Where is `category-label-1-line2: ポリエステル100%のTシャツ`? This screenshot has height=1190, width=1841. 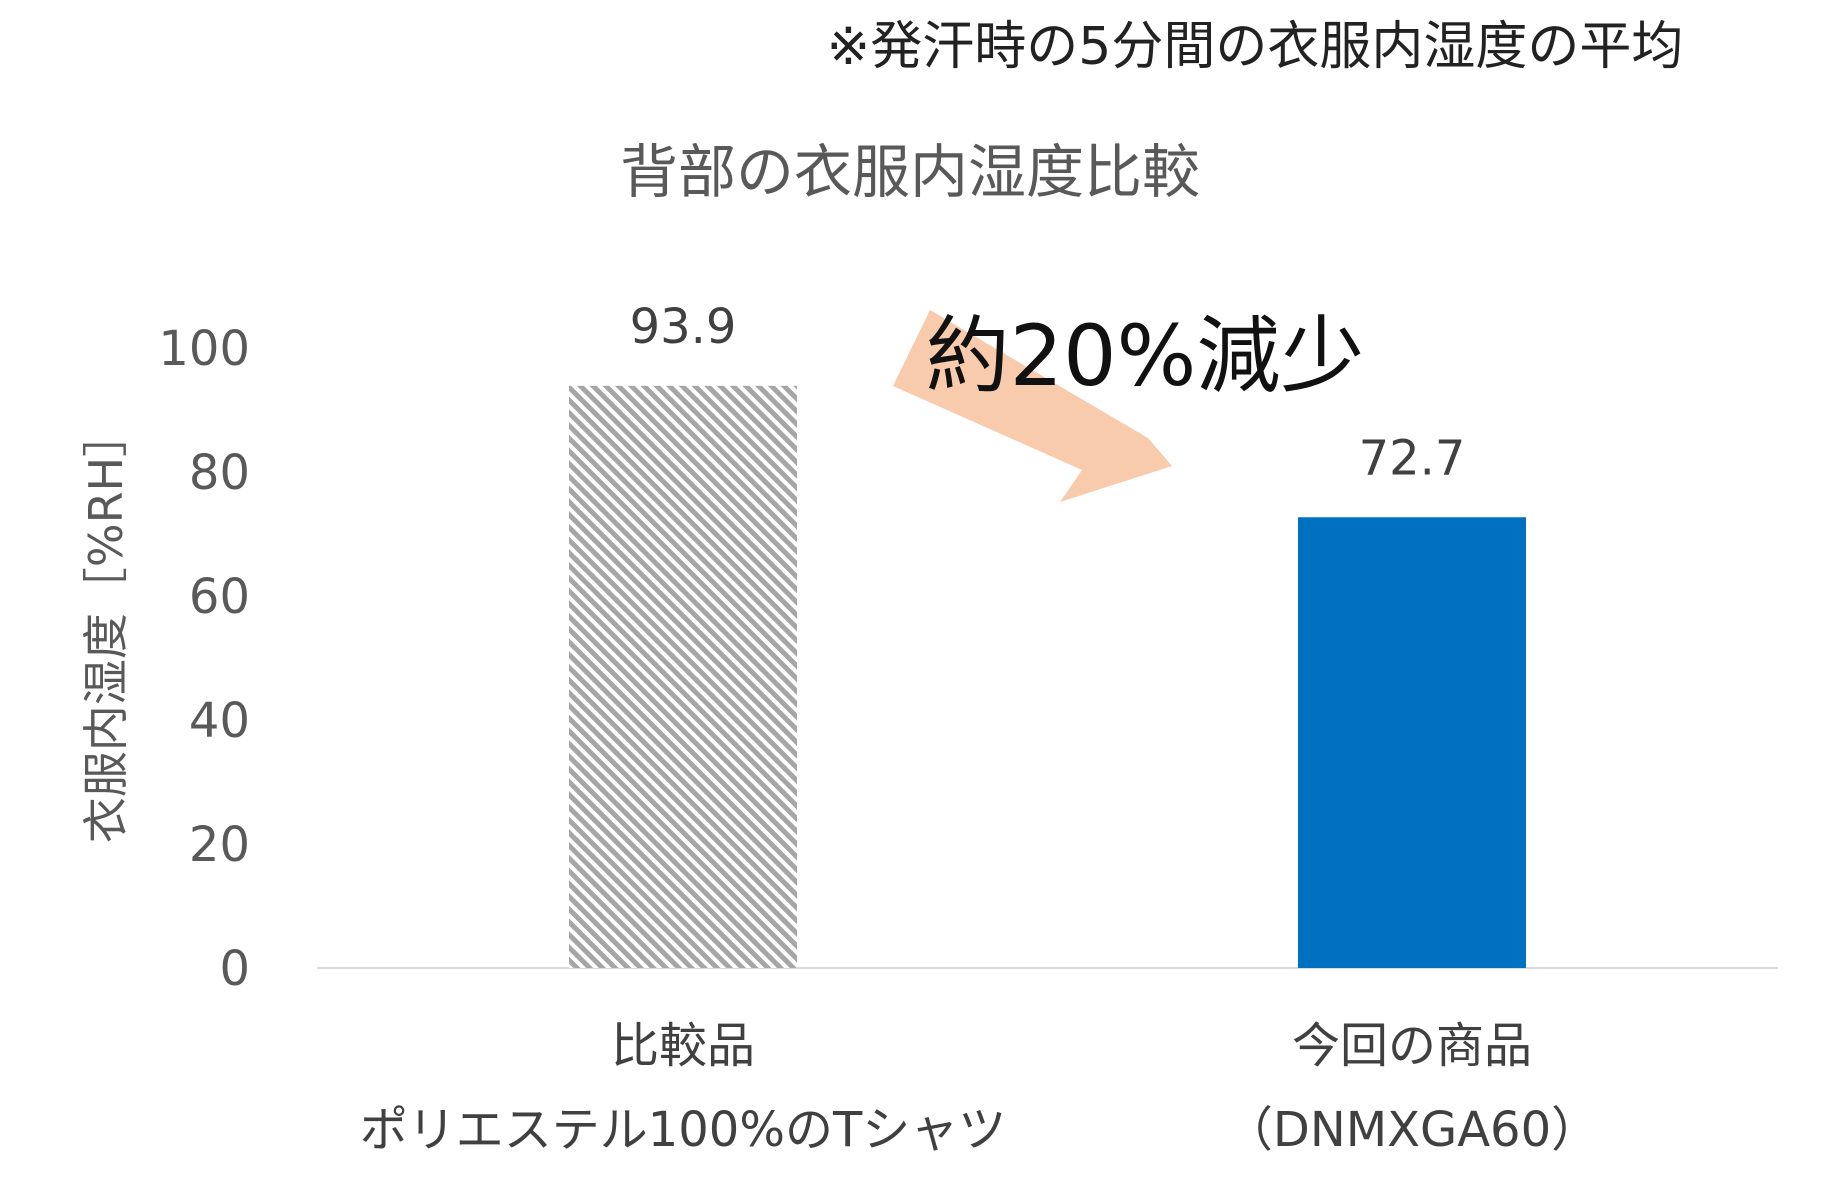
category-label-1-line2: ポリエステル100%のTシャツ is located at coordinates (683, 1130).